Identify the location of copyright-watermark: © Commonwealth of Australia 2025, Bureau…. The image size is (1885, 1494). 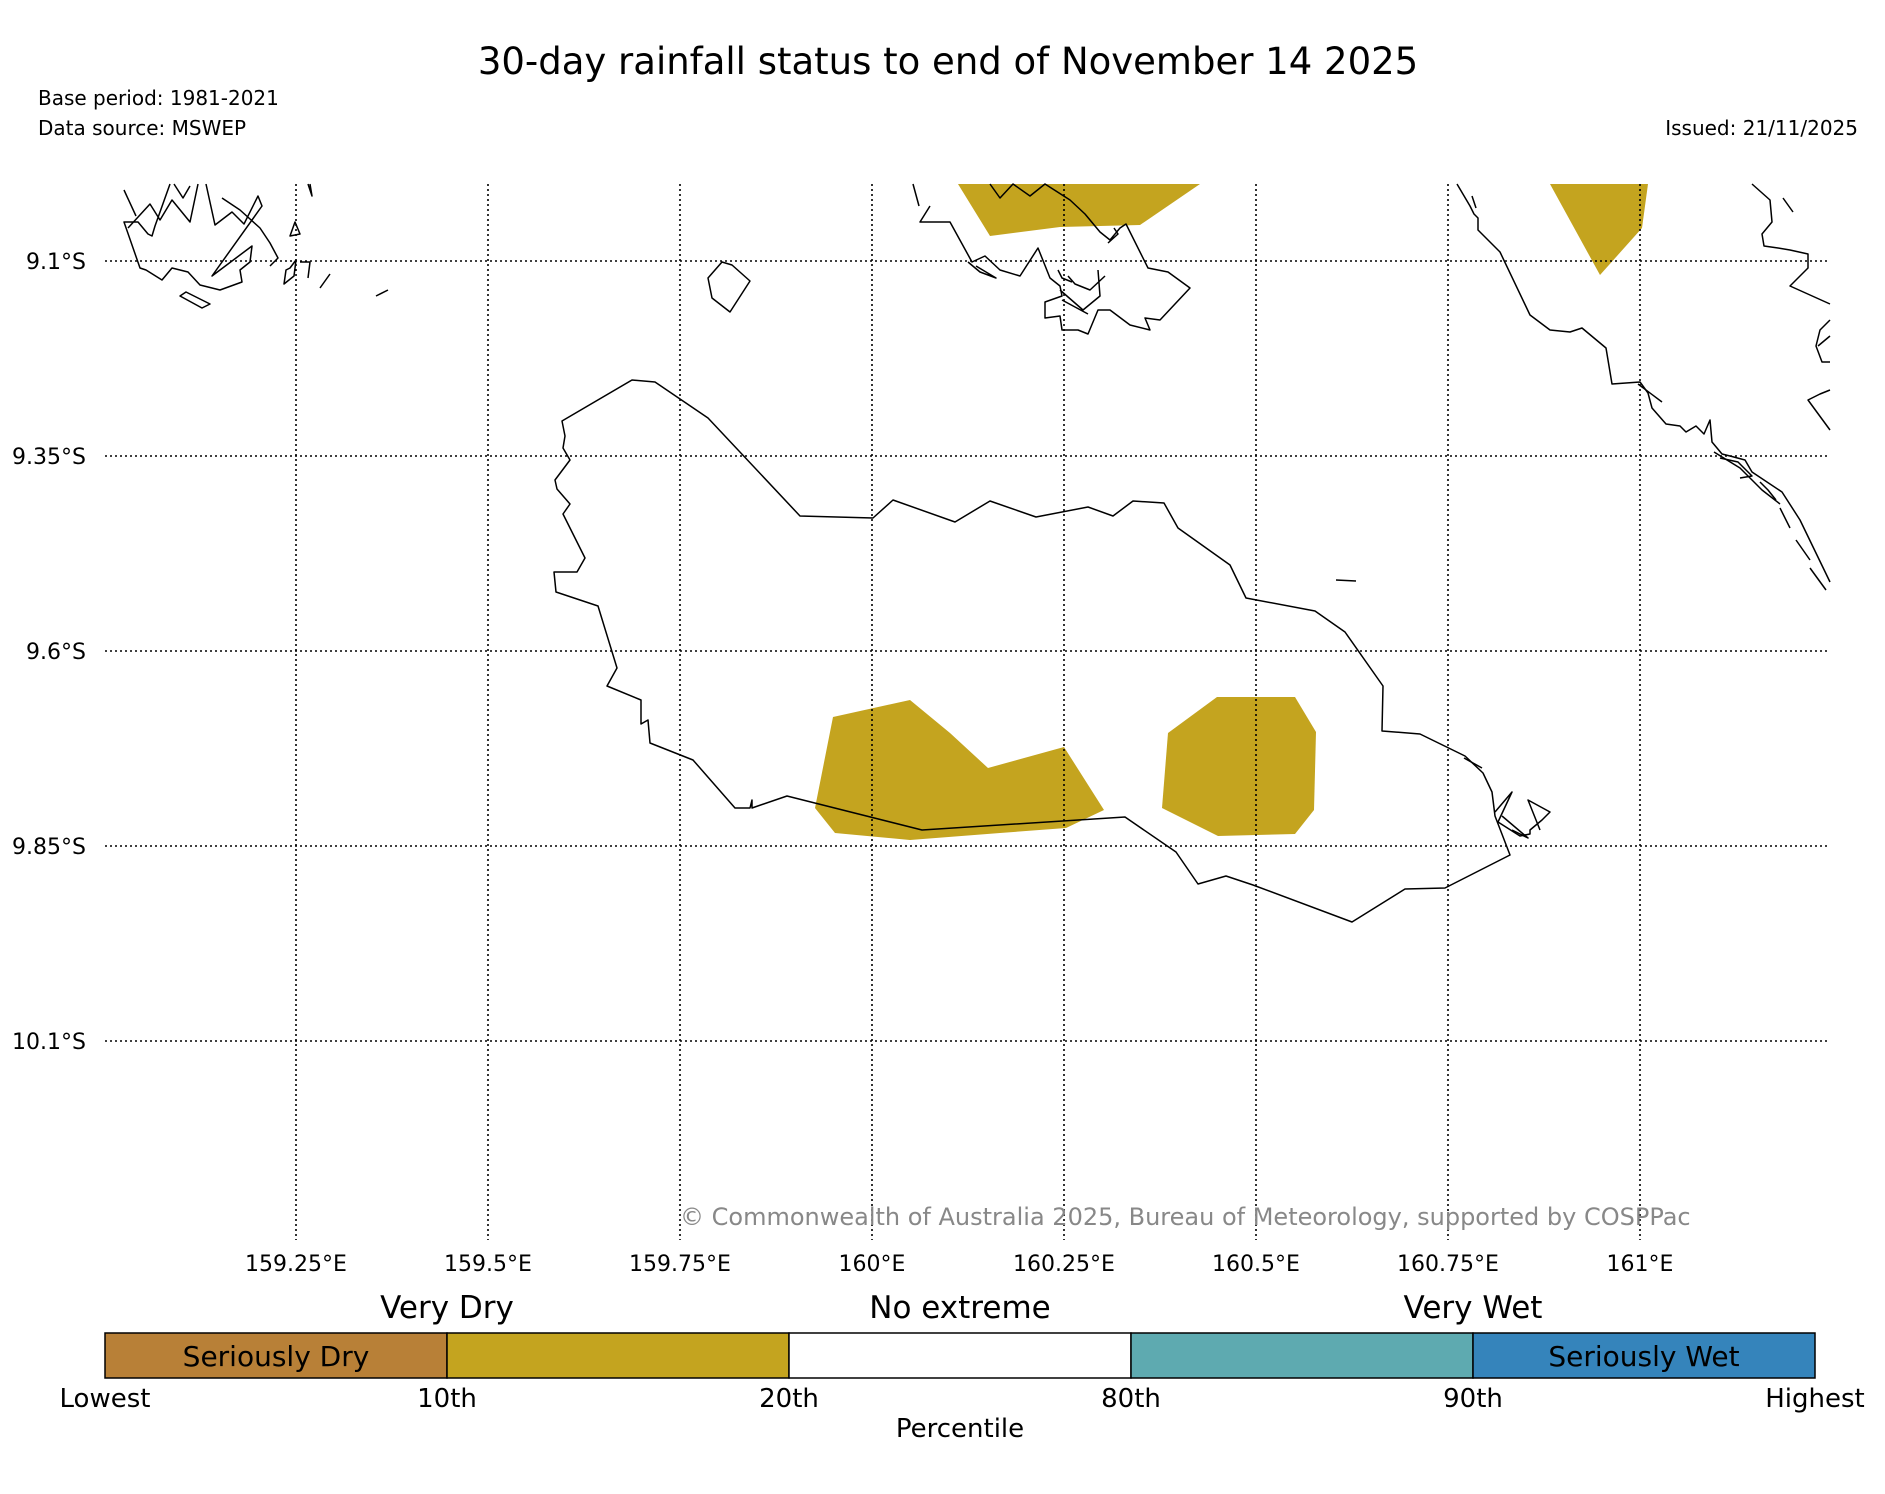
(1185, 1217).